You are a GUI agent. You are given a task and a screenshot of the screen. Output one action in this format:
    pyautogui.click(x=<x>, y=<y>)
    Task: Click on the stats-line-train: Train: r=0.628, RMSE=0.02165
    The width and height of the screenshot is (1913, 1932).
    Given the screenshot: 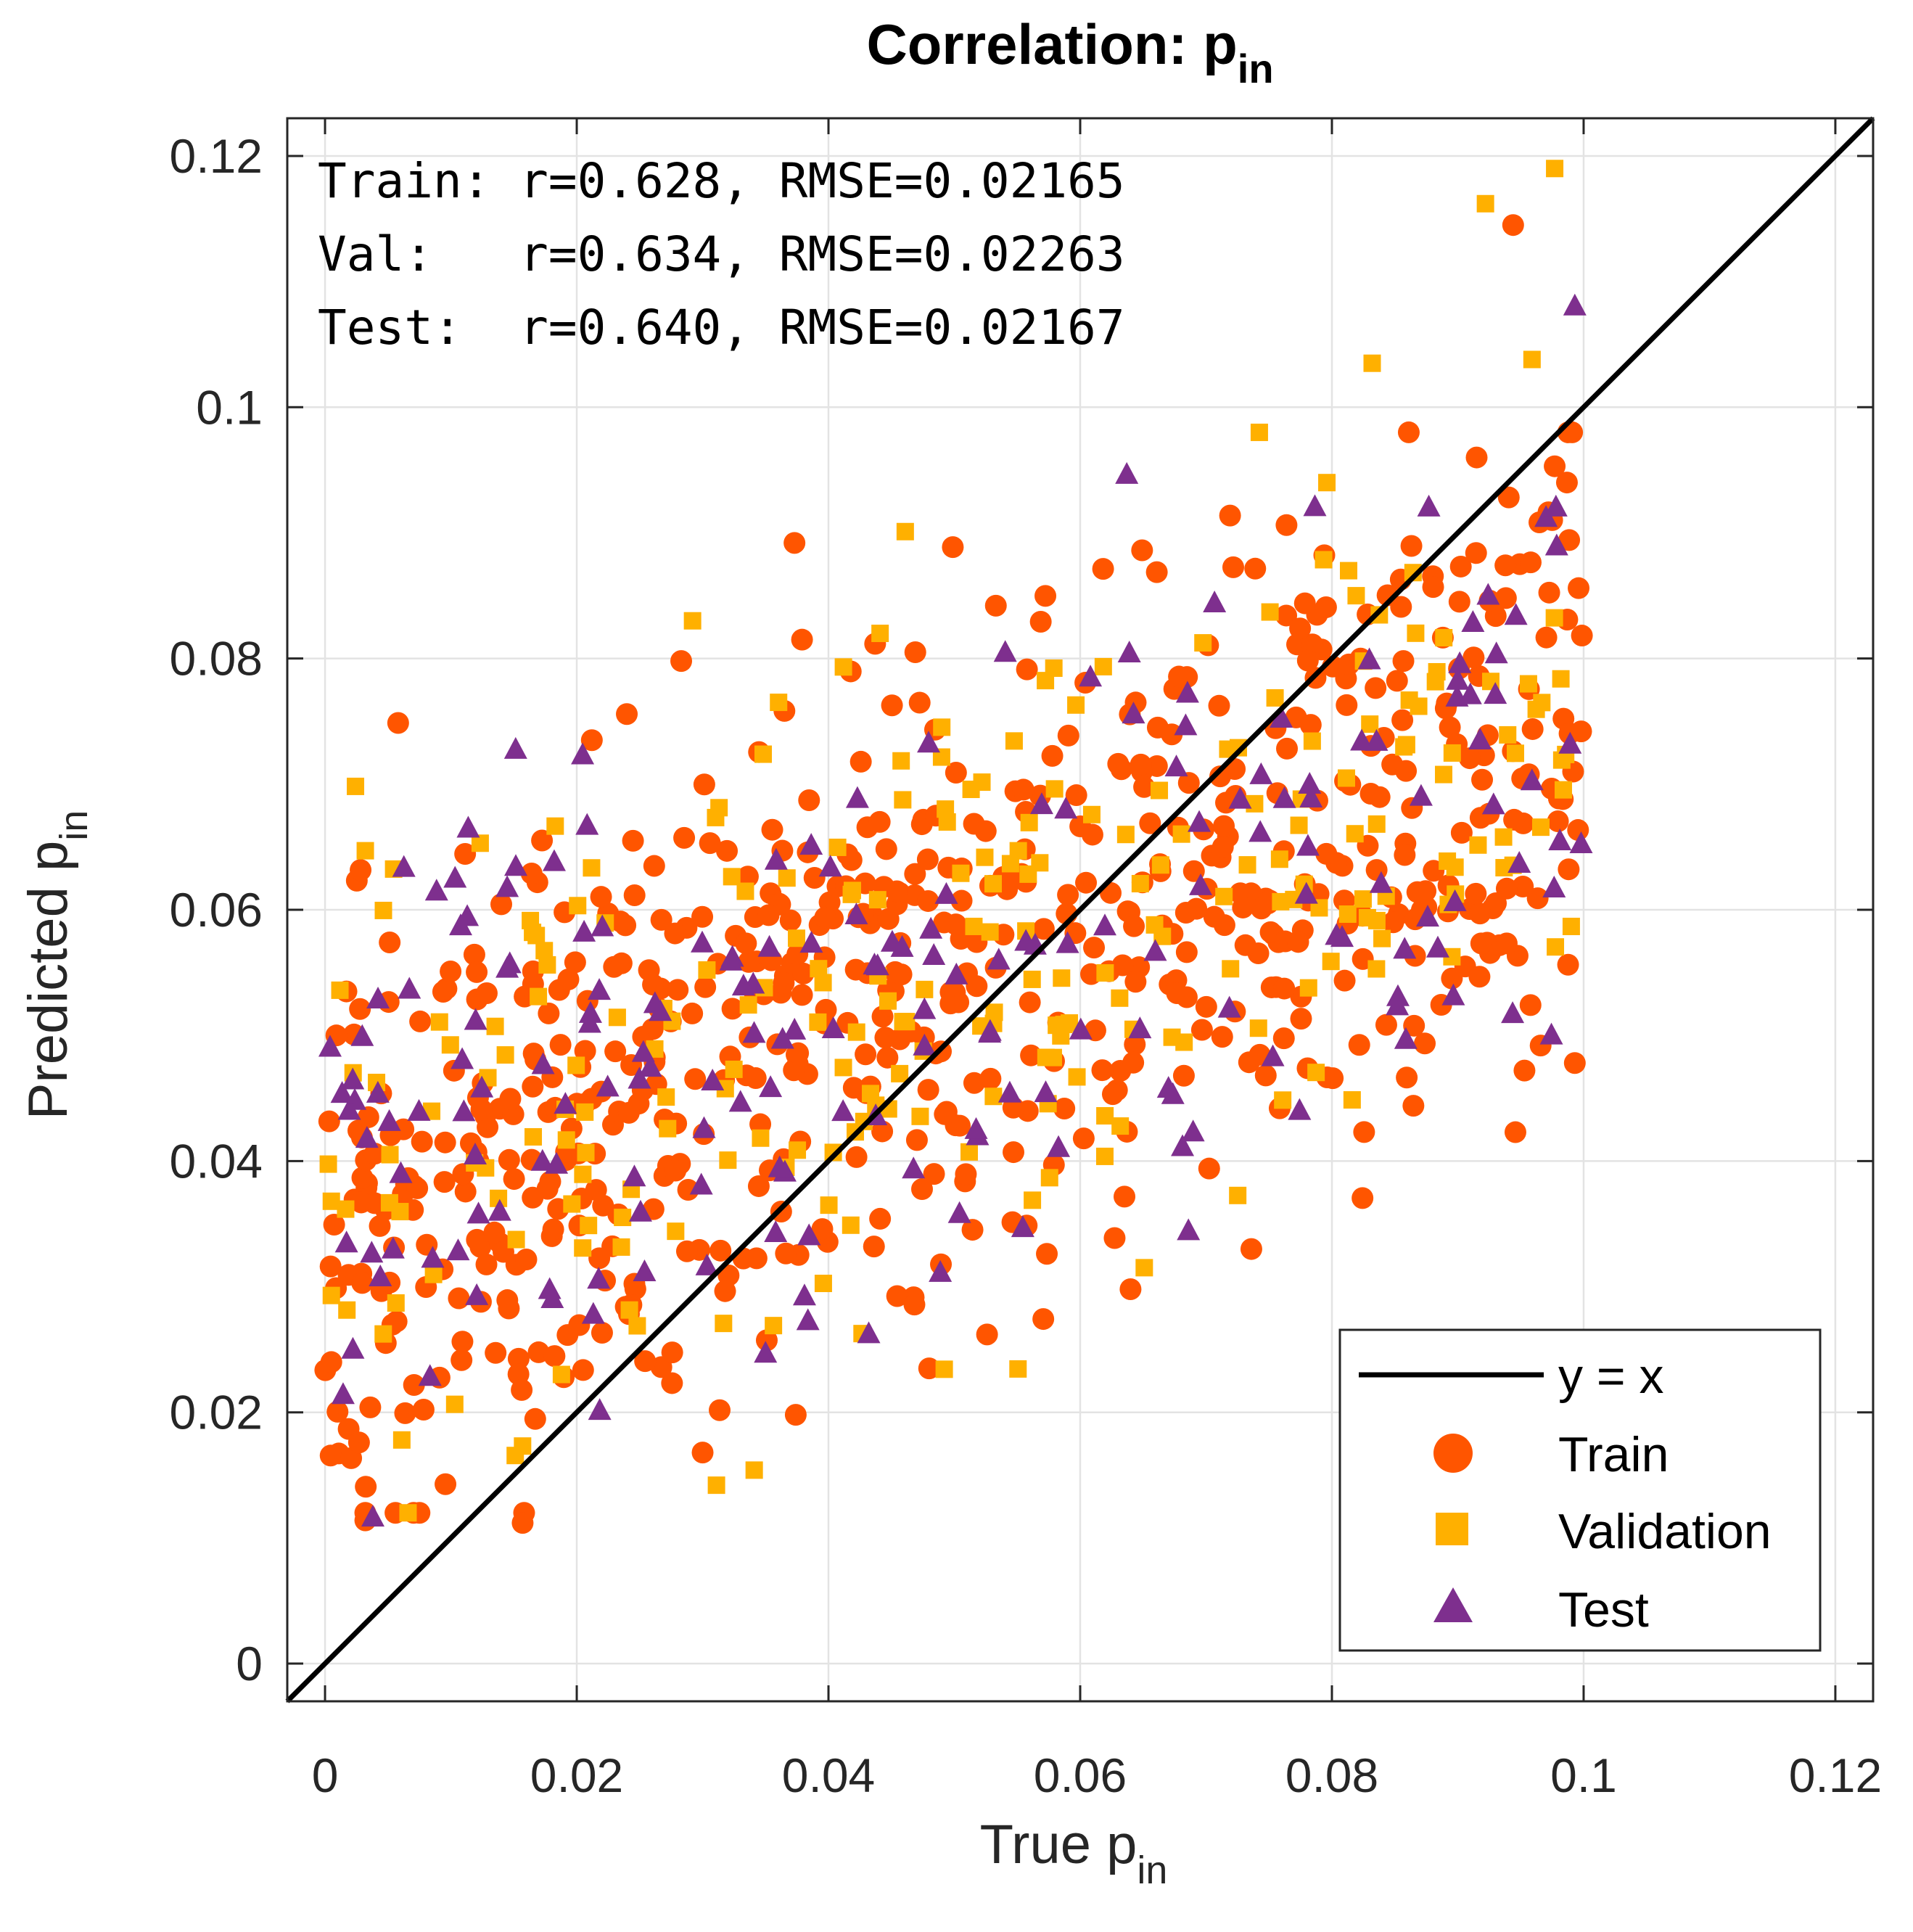 What is the action you would take?
    pyautogui.click(x=721, y=181)
    